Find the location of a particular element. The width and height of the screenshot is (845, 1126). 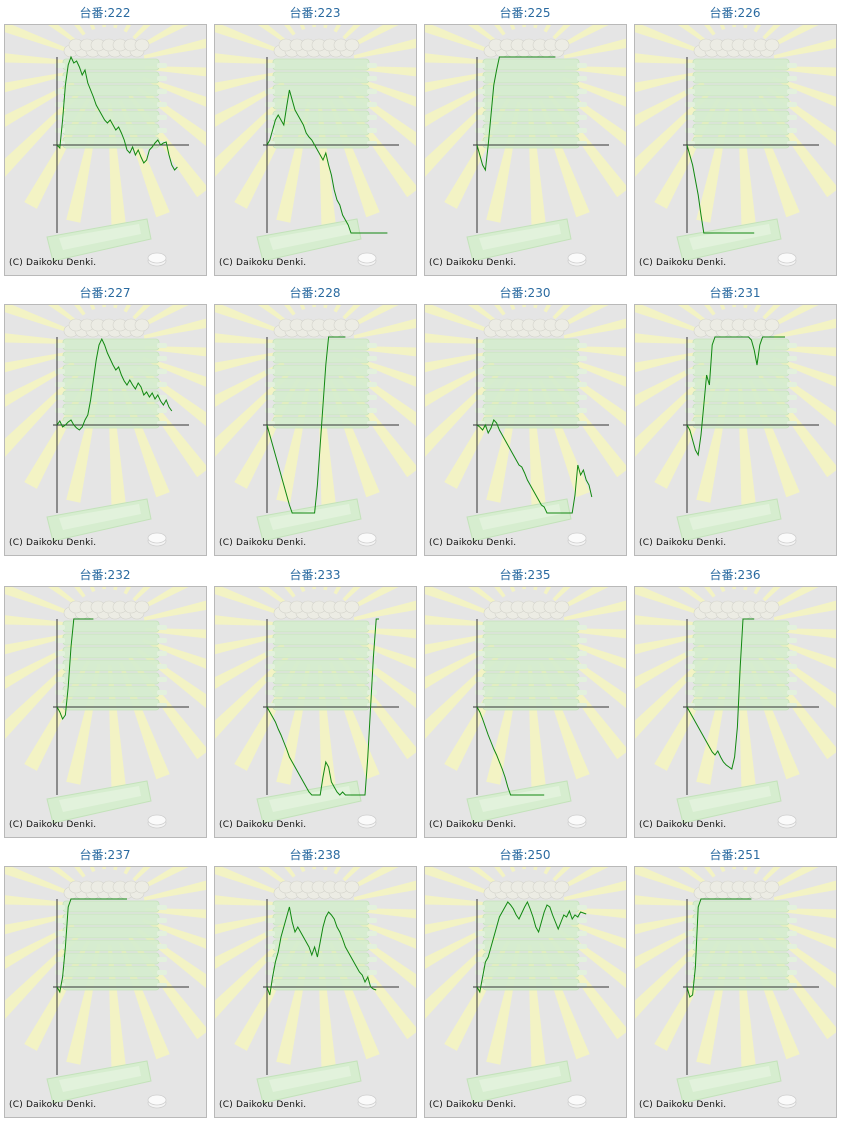

machine-card: 台番:251 (C) Daikoku Denki. is located at coordinates (735, 980).